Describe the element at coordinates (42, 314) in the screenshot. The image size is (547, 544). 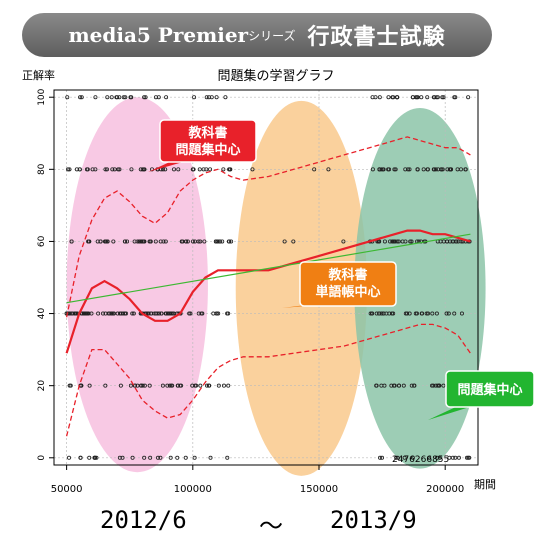
I see `y-tick-label: 40` at that location.